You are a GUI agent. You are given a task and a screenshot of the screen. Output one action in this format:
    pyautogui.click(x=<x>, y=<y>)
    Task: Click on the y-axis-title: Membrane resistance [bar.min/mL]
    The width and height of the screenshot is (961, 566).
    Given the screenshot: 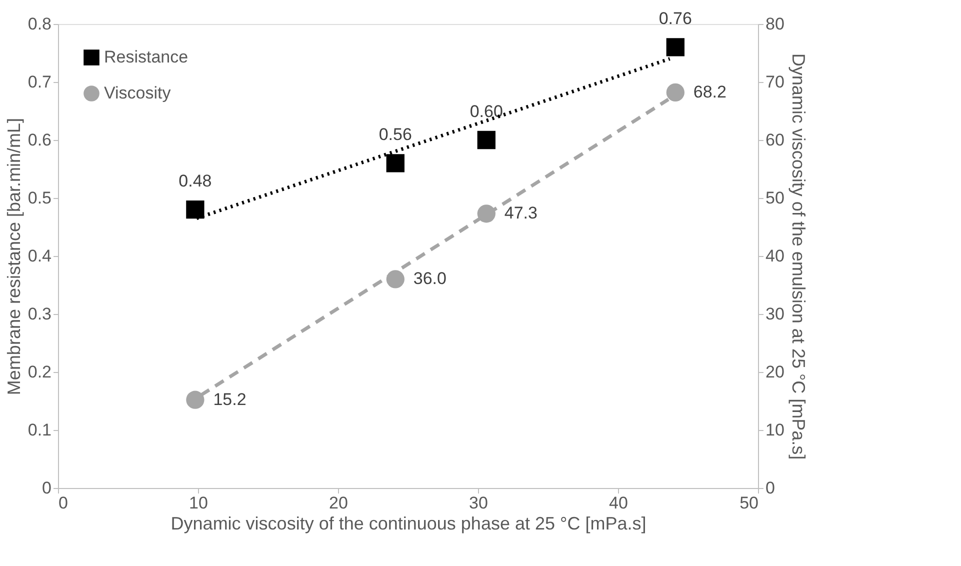 What is the action you would take?
    pyautogui.click(x=14, y=257)
    